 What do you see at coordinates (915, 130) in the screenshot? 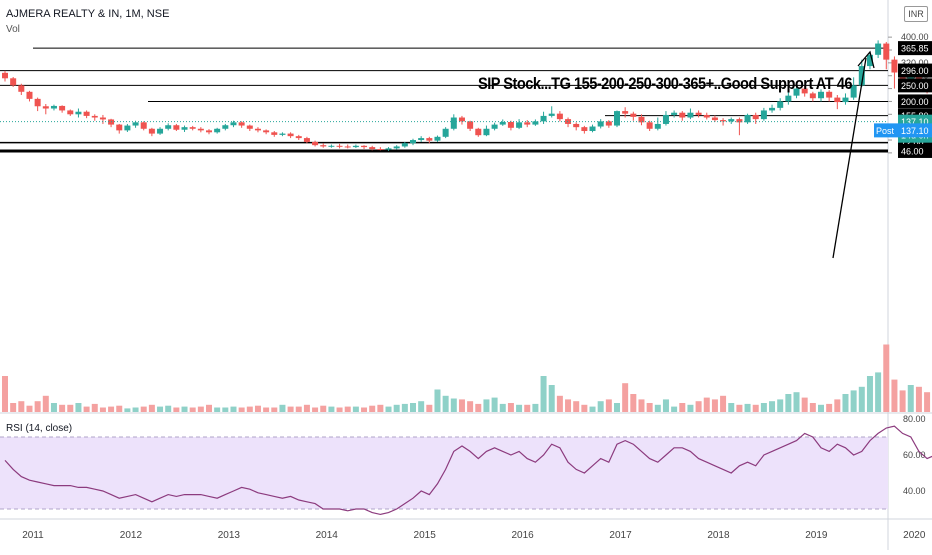
I see `post-value-tag` at bounding box center [915, 130].